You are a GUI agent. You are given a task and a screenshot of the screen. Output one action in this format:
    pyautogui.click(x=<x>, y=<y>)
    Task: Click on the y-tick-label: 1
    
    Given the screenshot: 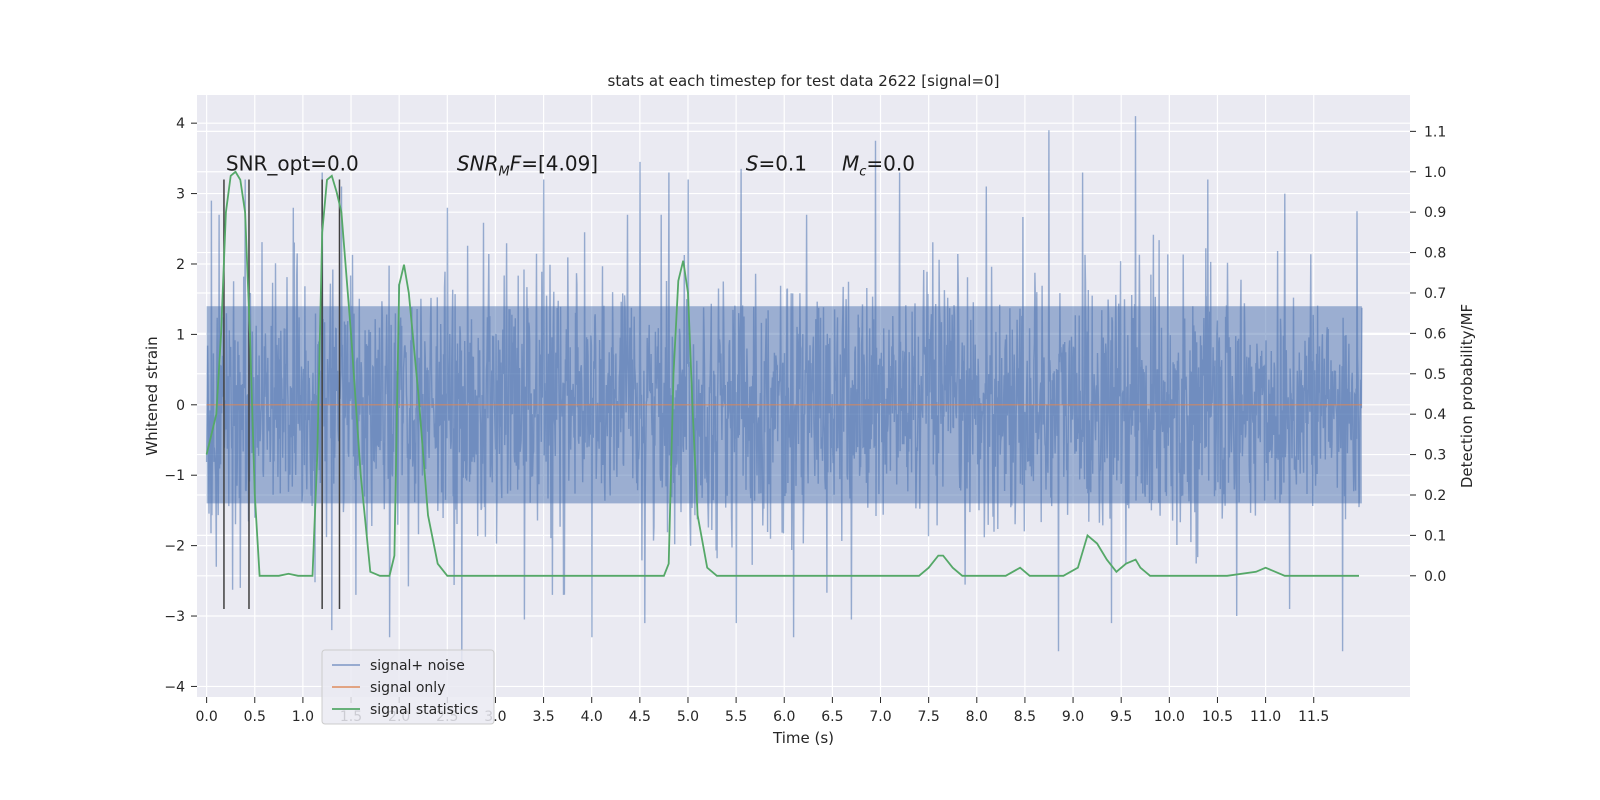 What is the action you would take?
    pyautogui.click(x=180, y=335)
    